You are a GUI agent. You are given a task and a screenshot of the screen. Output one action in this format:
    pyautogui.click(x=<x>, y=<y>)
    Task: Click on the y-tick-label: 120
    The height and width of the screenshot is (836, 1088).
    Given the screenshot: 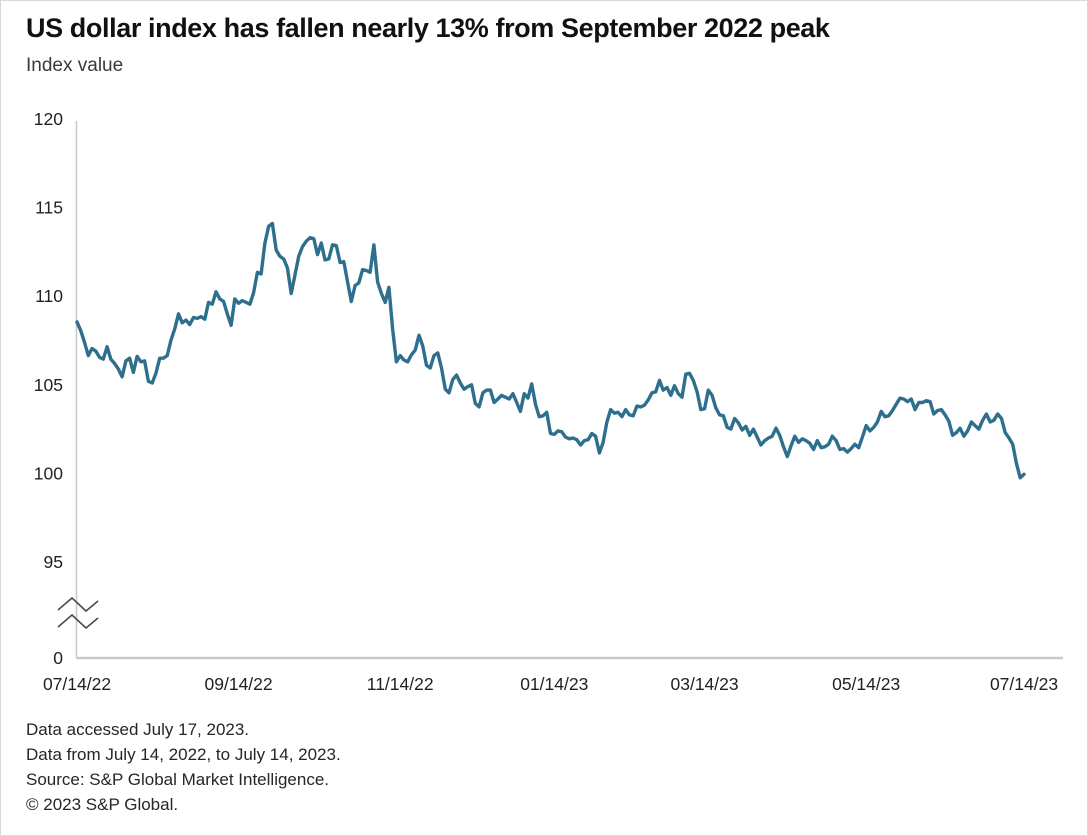 What is the action you would take?
    pyautogui.click(x=48, y=119)
    